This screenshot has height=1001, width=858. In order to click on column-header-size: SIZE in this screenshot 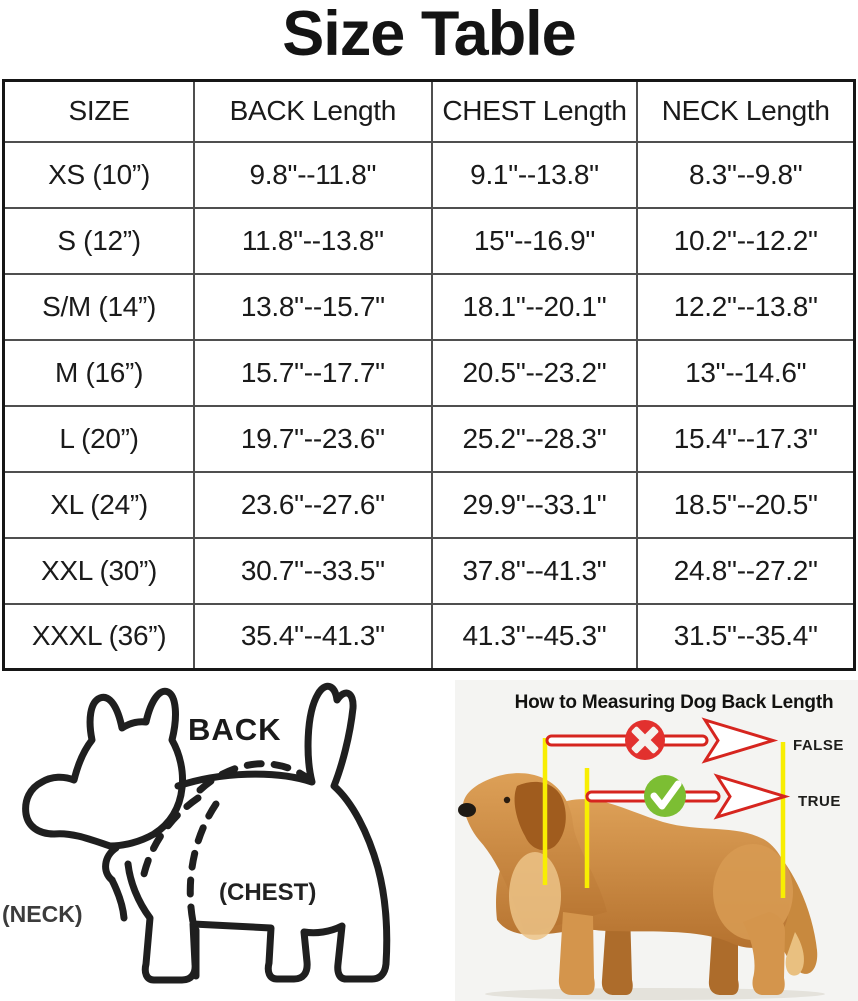, I will do `click(99, 111)`.